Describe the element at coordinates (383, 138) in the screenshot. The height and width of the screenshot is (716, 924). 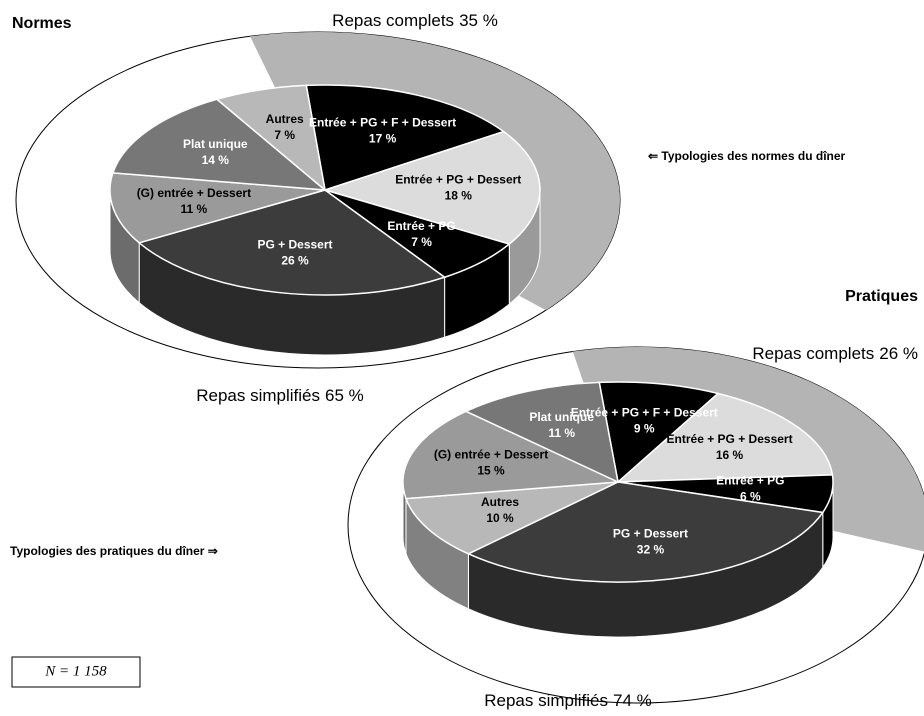
I see `slice-value-label: 17 %` at that location.